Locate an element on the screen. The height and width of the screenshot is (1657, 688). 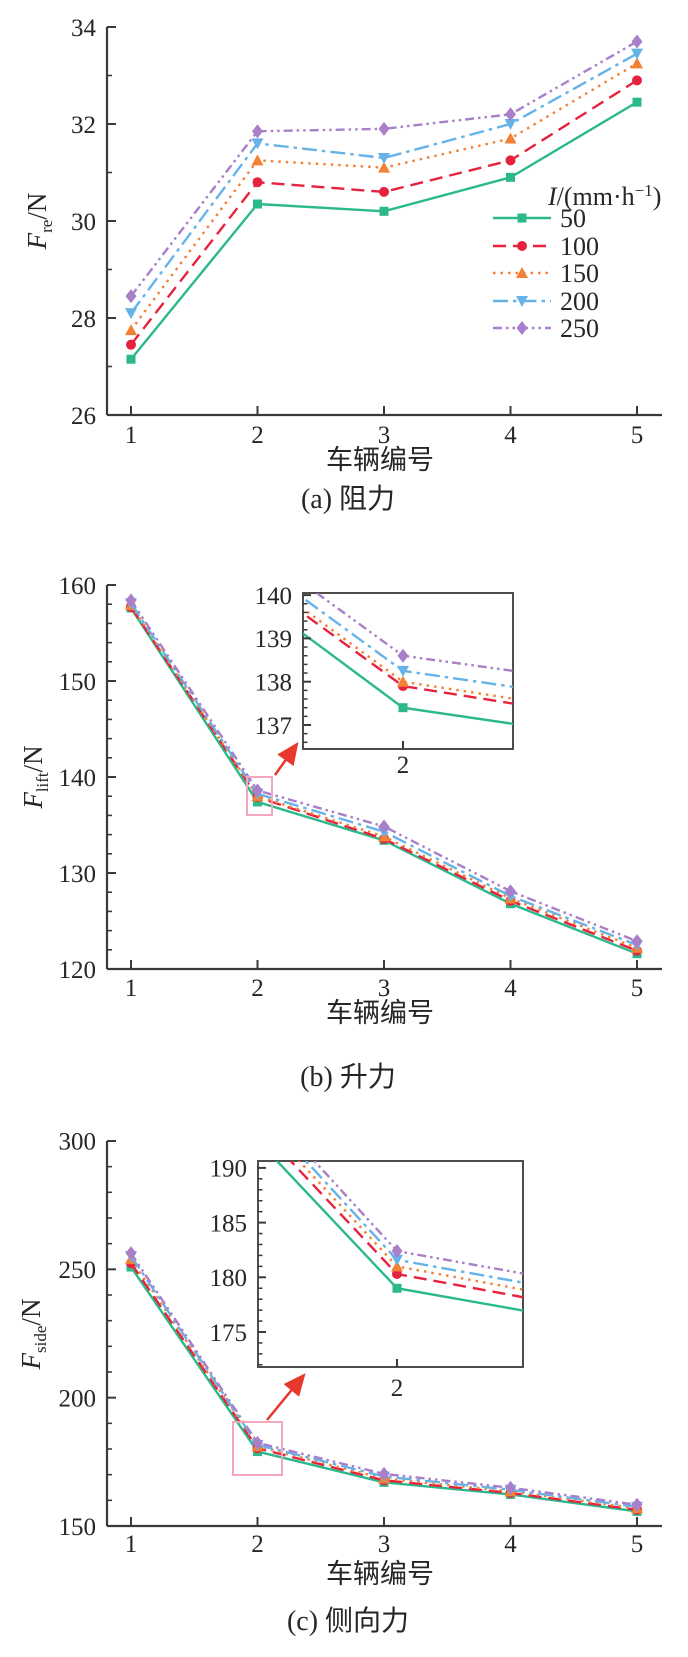
inset-y-tick-label: 185 is located at coordinates (229, 1223).